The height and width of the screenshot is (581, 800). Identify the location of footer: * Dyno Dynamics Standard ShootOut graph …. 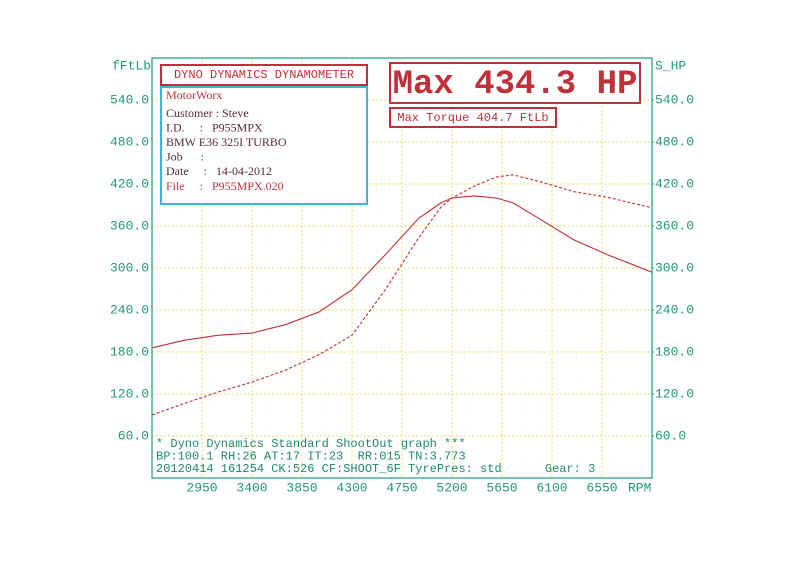
(375, 456).